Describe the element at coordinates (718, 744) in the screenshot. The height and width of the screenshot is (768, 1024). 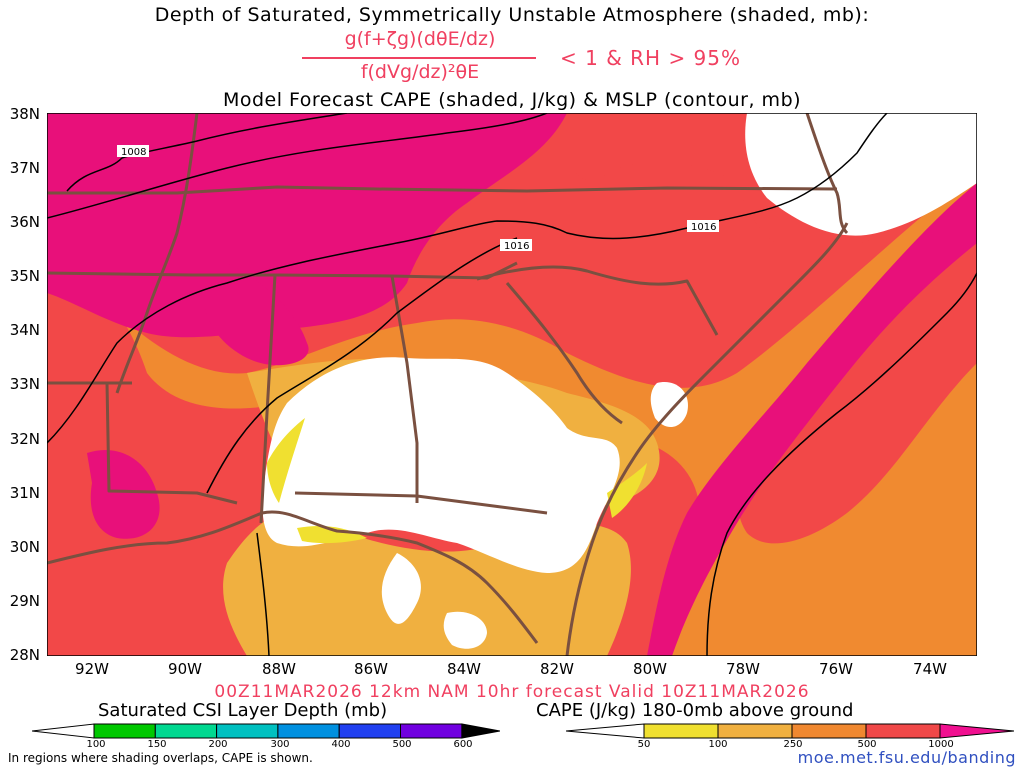
I see `cape-label-100: 100` at that location.